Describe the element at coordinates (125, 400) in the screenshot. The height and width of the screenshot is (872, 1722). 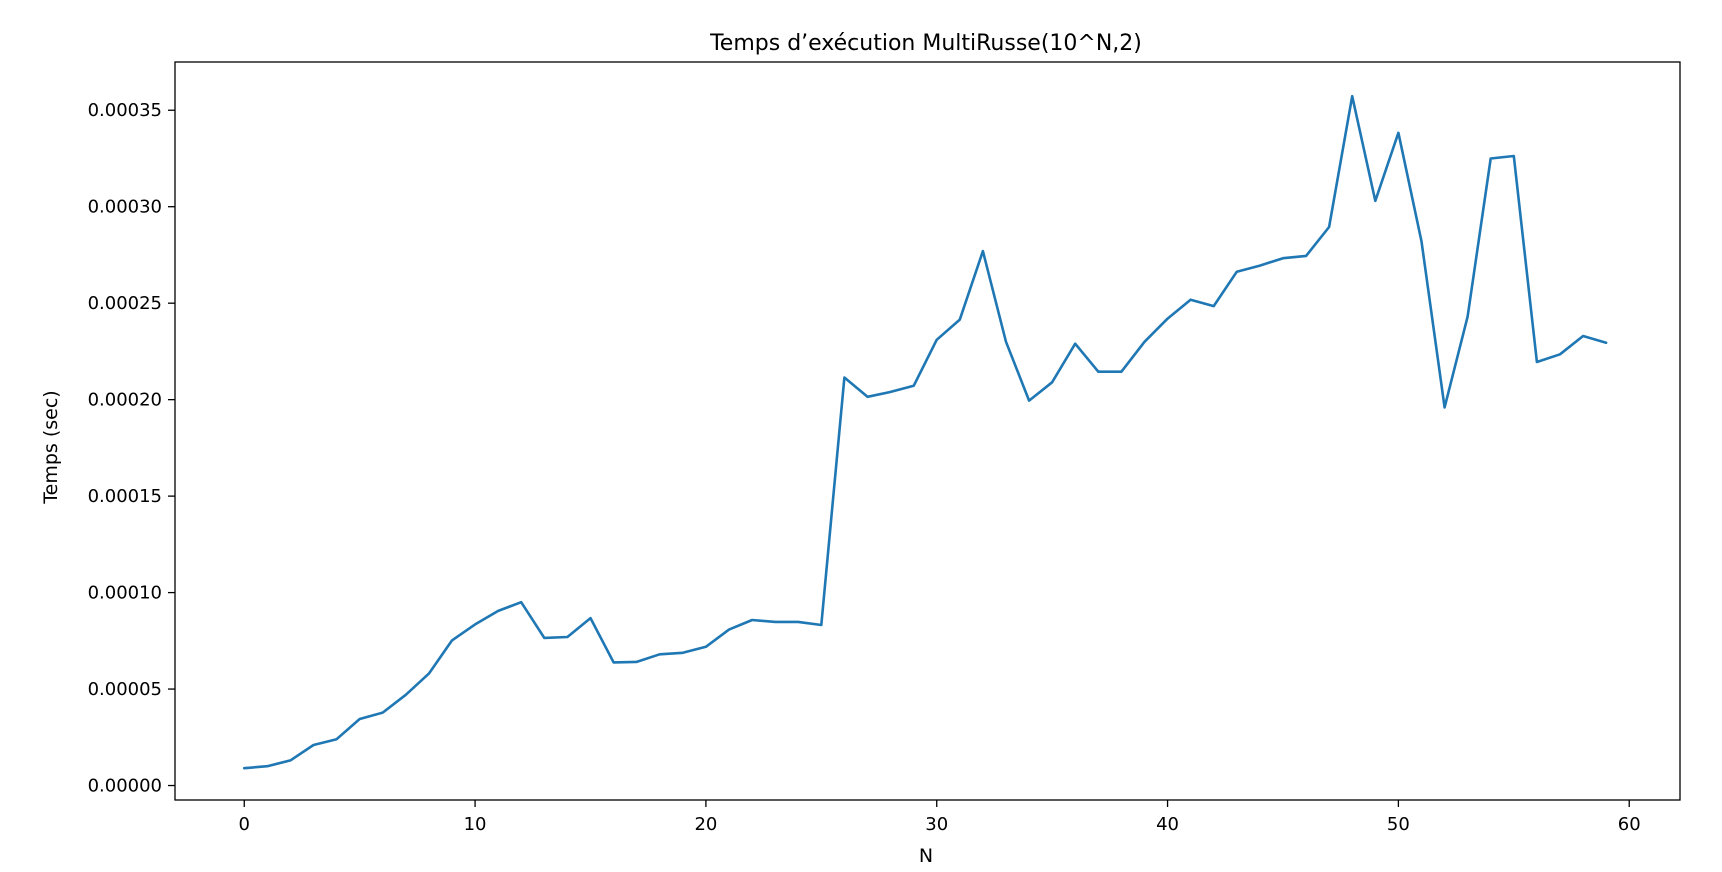
I see `y-tick-label: 0.00020` at that location.